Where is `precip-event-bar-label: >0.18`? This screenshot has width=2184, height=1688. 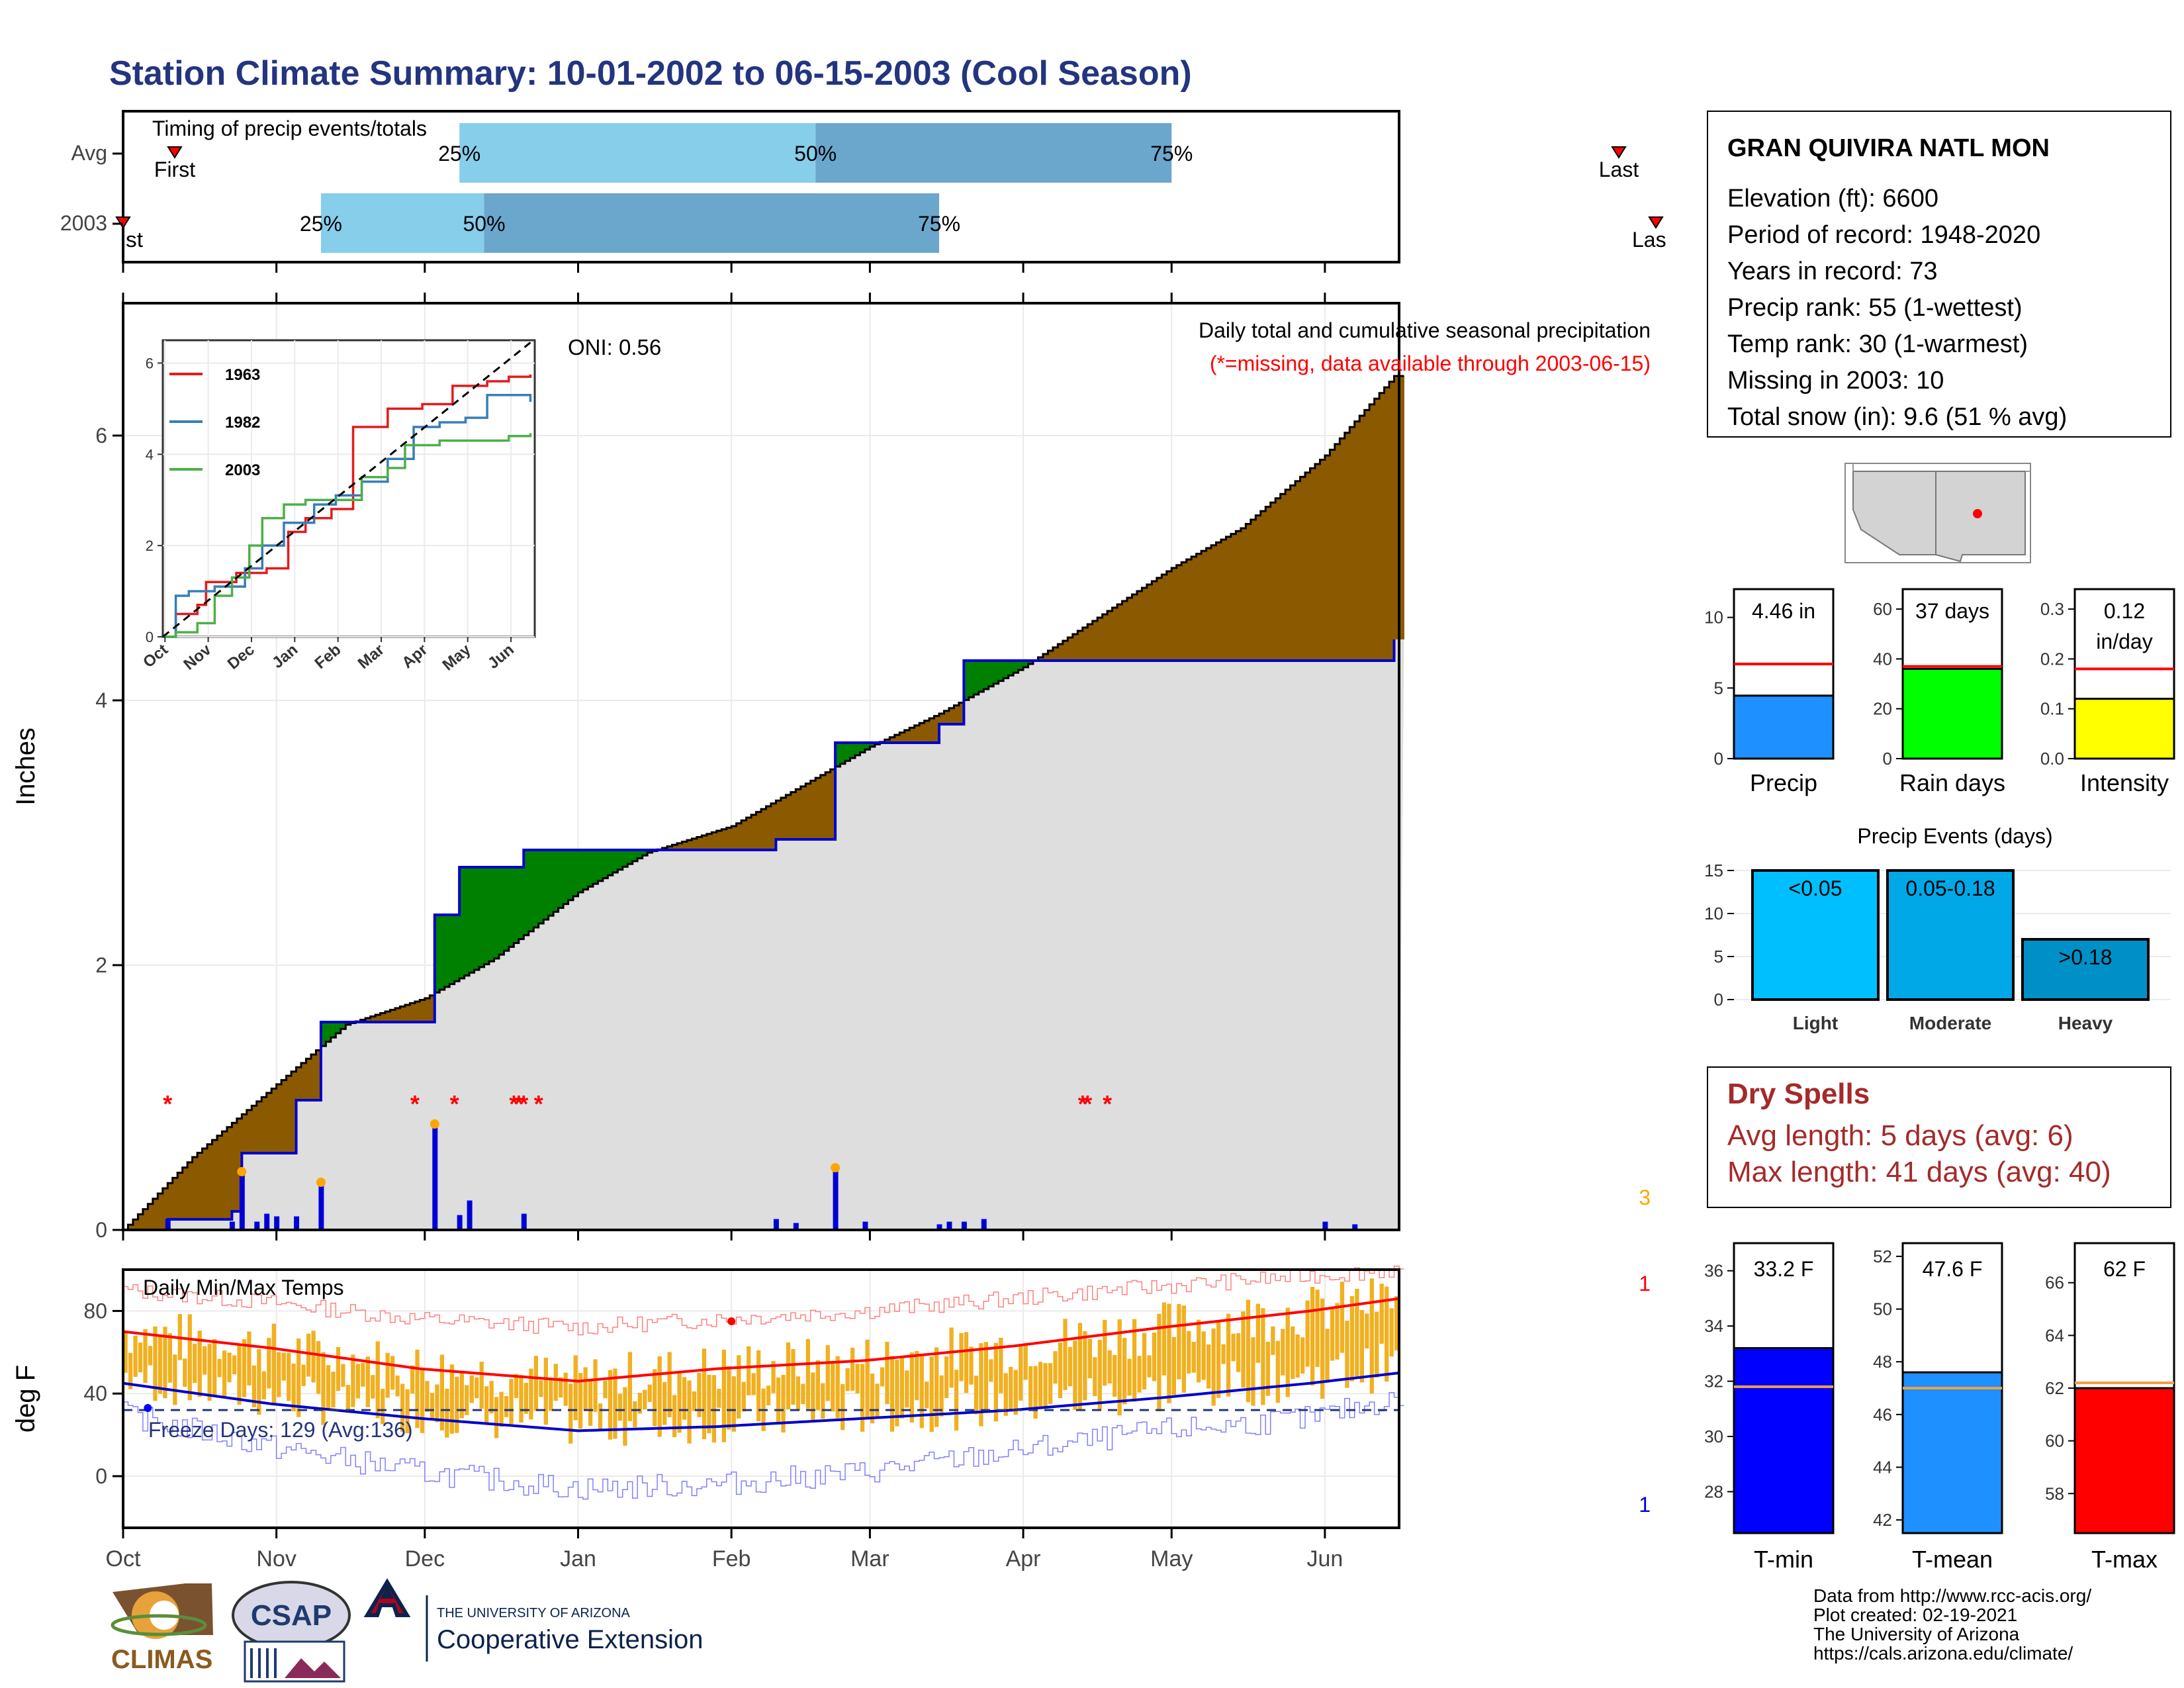 precip-event-bar-label: >0.18 is located at coordinates (2086, 957).